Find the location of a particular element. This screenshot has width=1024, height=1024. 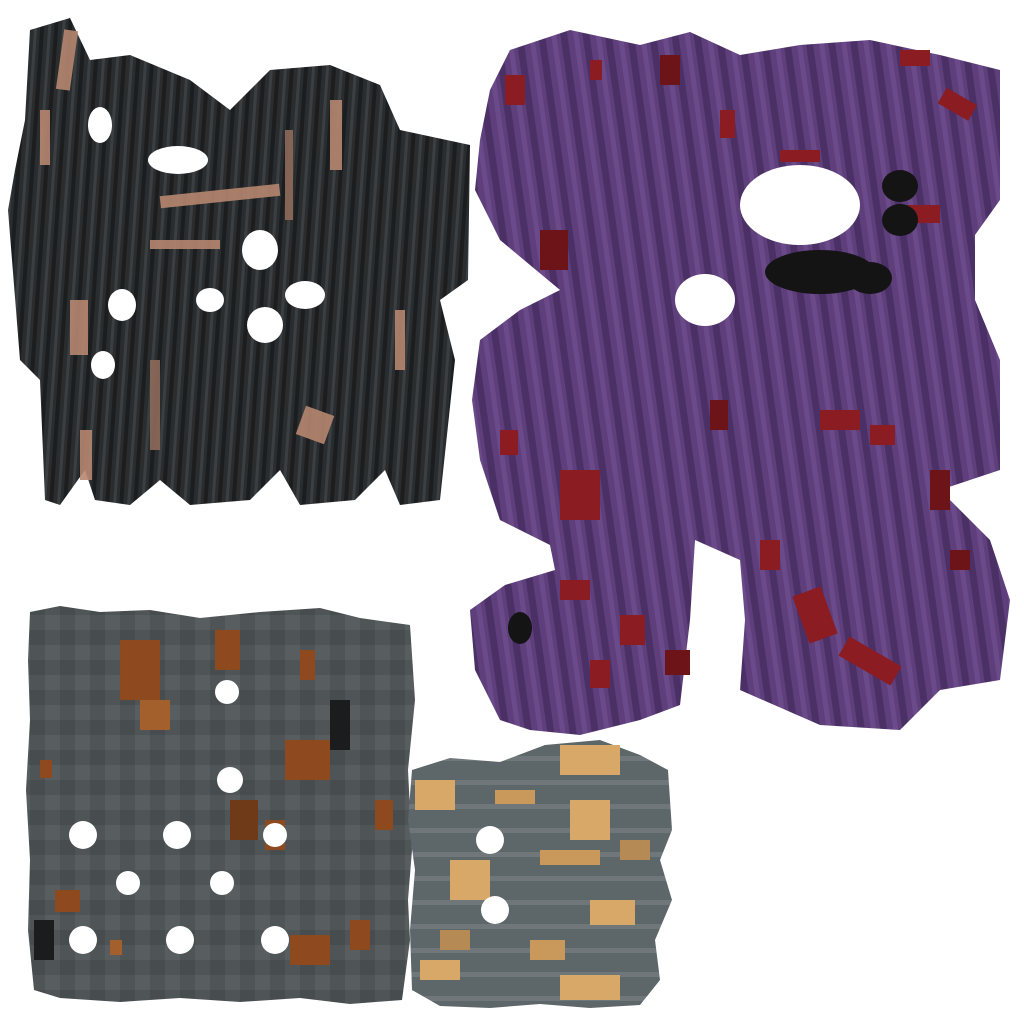

grey-tan-patch-holes is located at coordinates (492, 875).